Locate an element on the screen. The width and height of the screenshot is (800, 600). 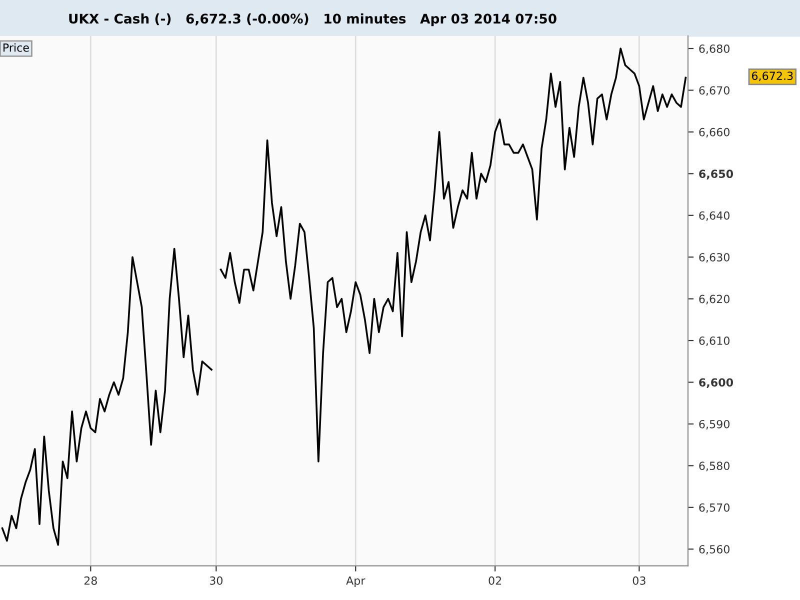
y-tick-label: 6,640 is located at coordinates (714, 216).